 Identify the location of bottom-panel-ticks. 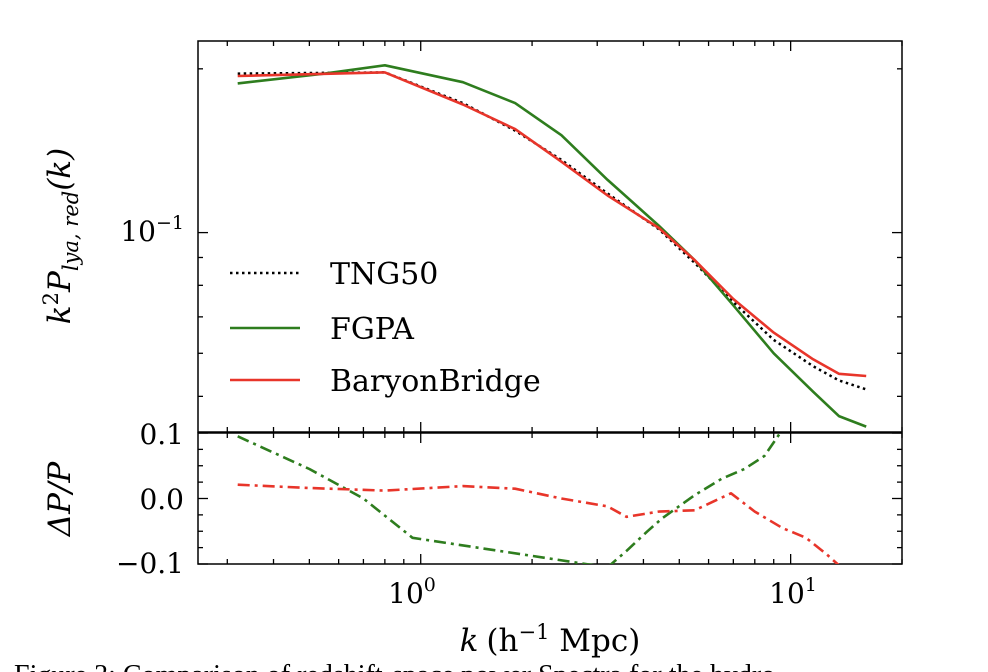
(550, 498).